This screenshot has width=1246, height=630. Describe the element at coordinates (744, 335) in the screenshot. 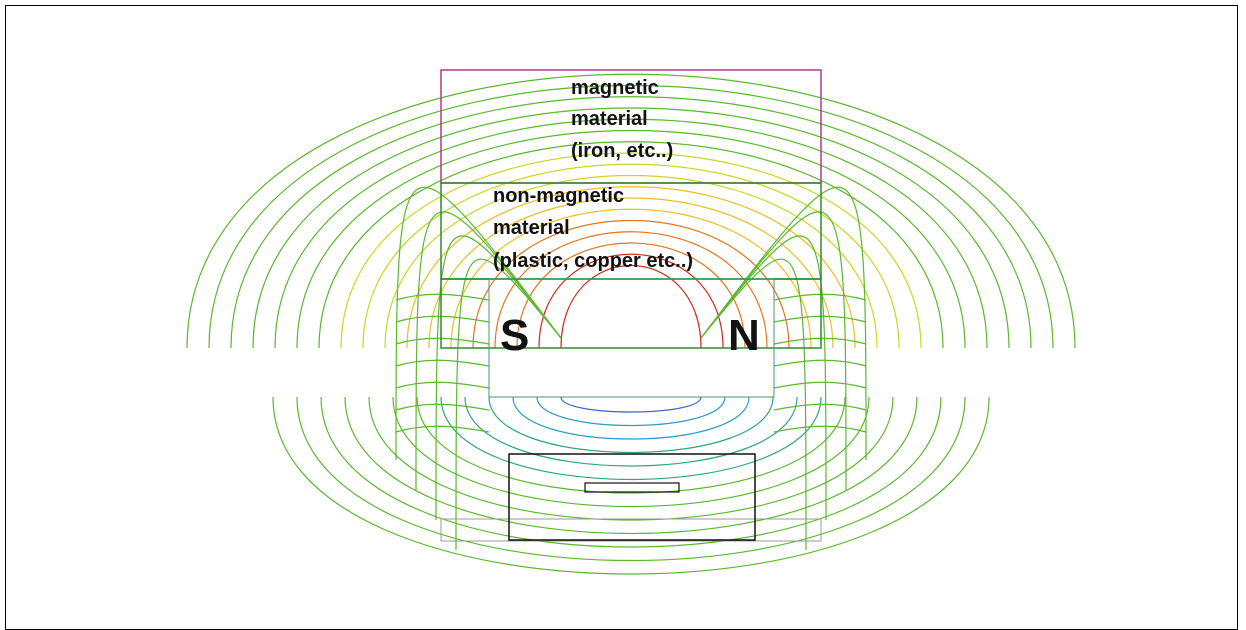

I see `north-pole-label: N` at that location.